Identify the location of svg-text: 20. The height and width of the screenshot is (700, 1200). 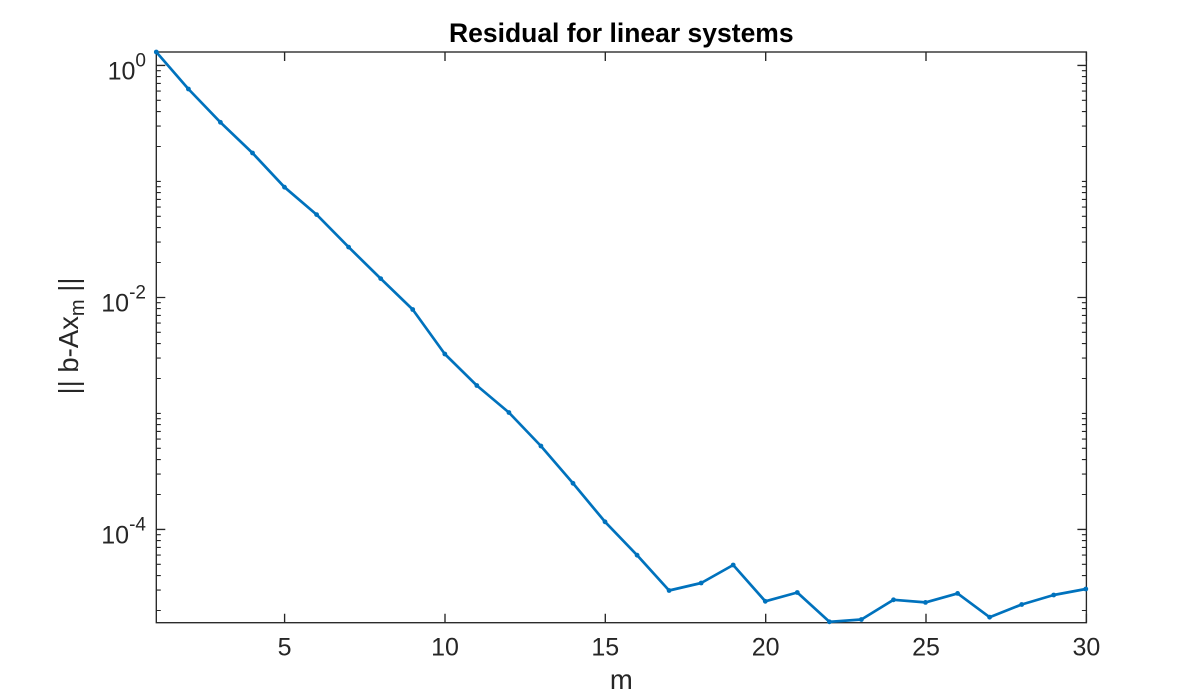
(766, 648).